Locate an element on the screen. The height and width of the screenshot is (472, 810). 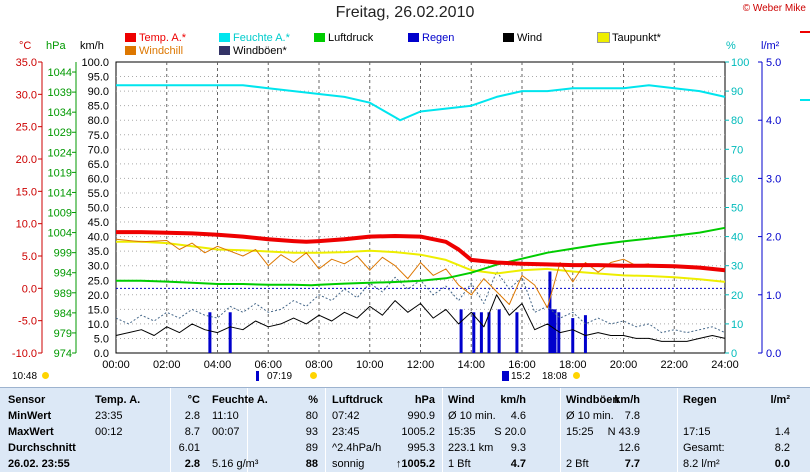
table-cell: 89 is located at coordinates (311, 448).